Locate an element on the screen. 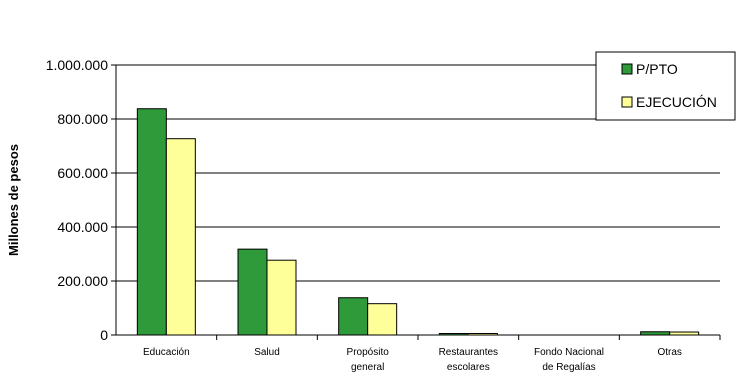  legend-swatch-ejecucion is located at coordinates (627, 102).